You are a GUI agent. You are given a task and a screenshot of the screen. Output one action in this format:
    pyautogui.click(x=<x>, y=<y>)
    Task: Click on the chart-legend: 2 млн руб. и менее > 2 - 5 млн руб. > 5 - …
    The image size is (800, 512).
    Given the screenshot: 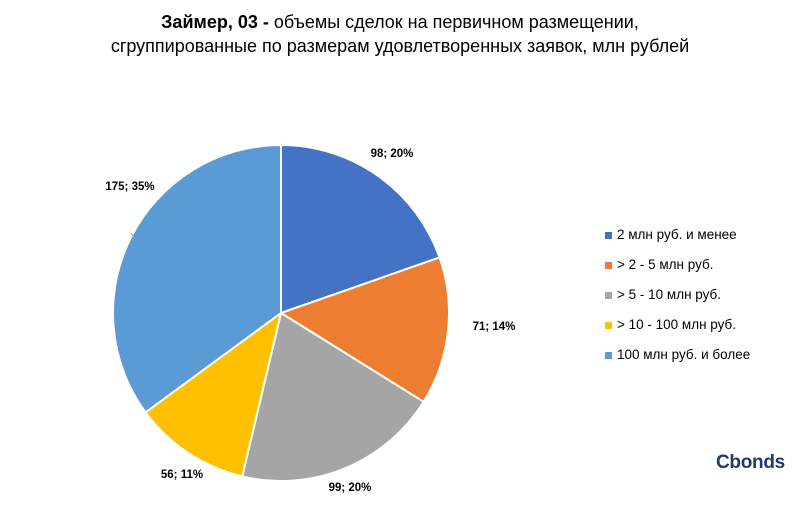 What is the action you would take?
    pyautogui.click(x=677, y=301)
    